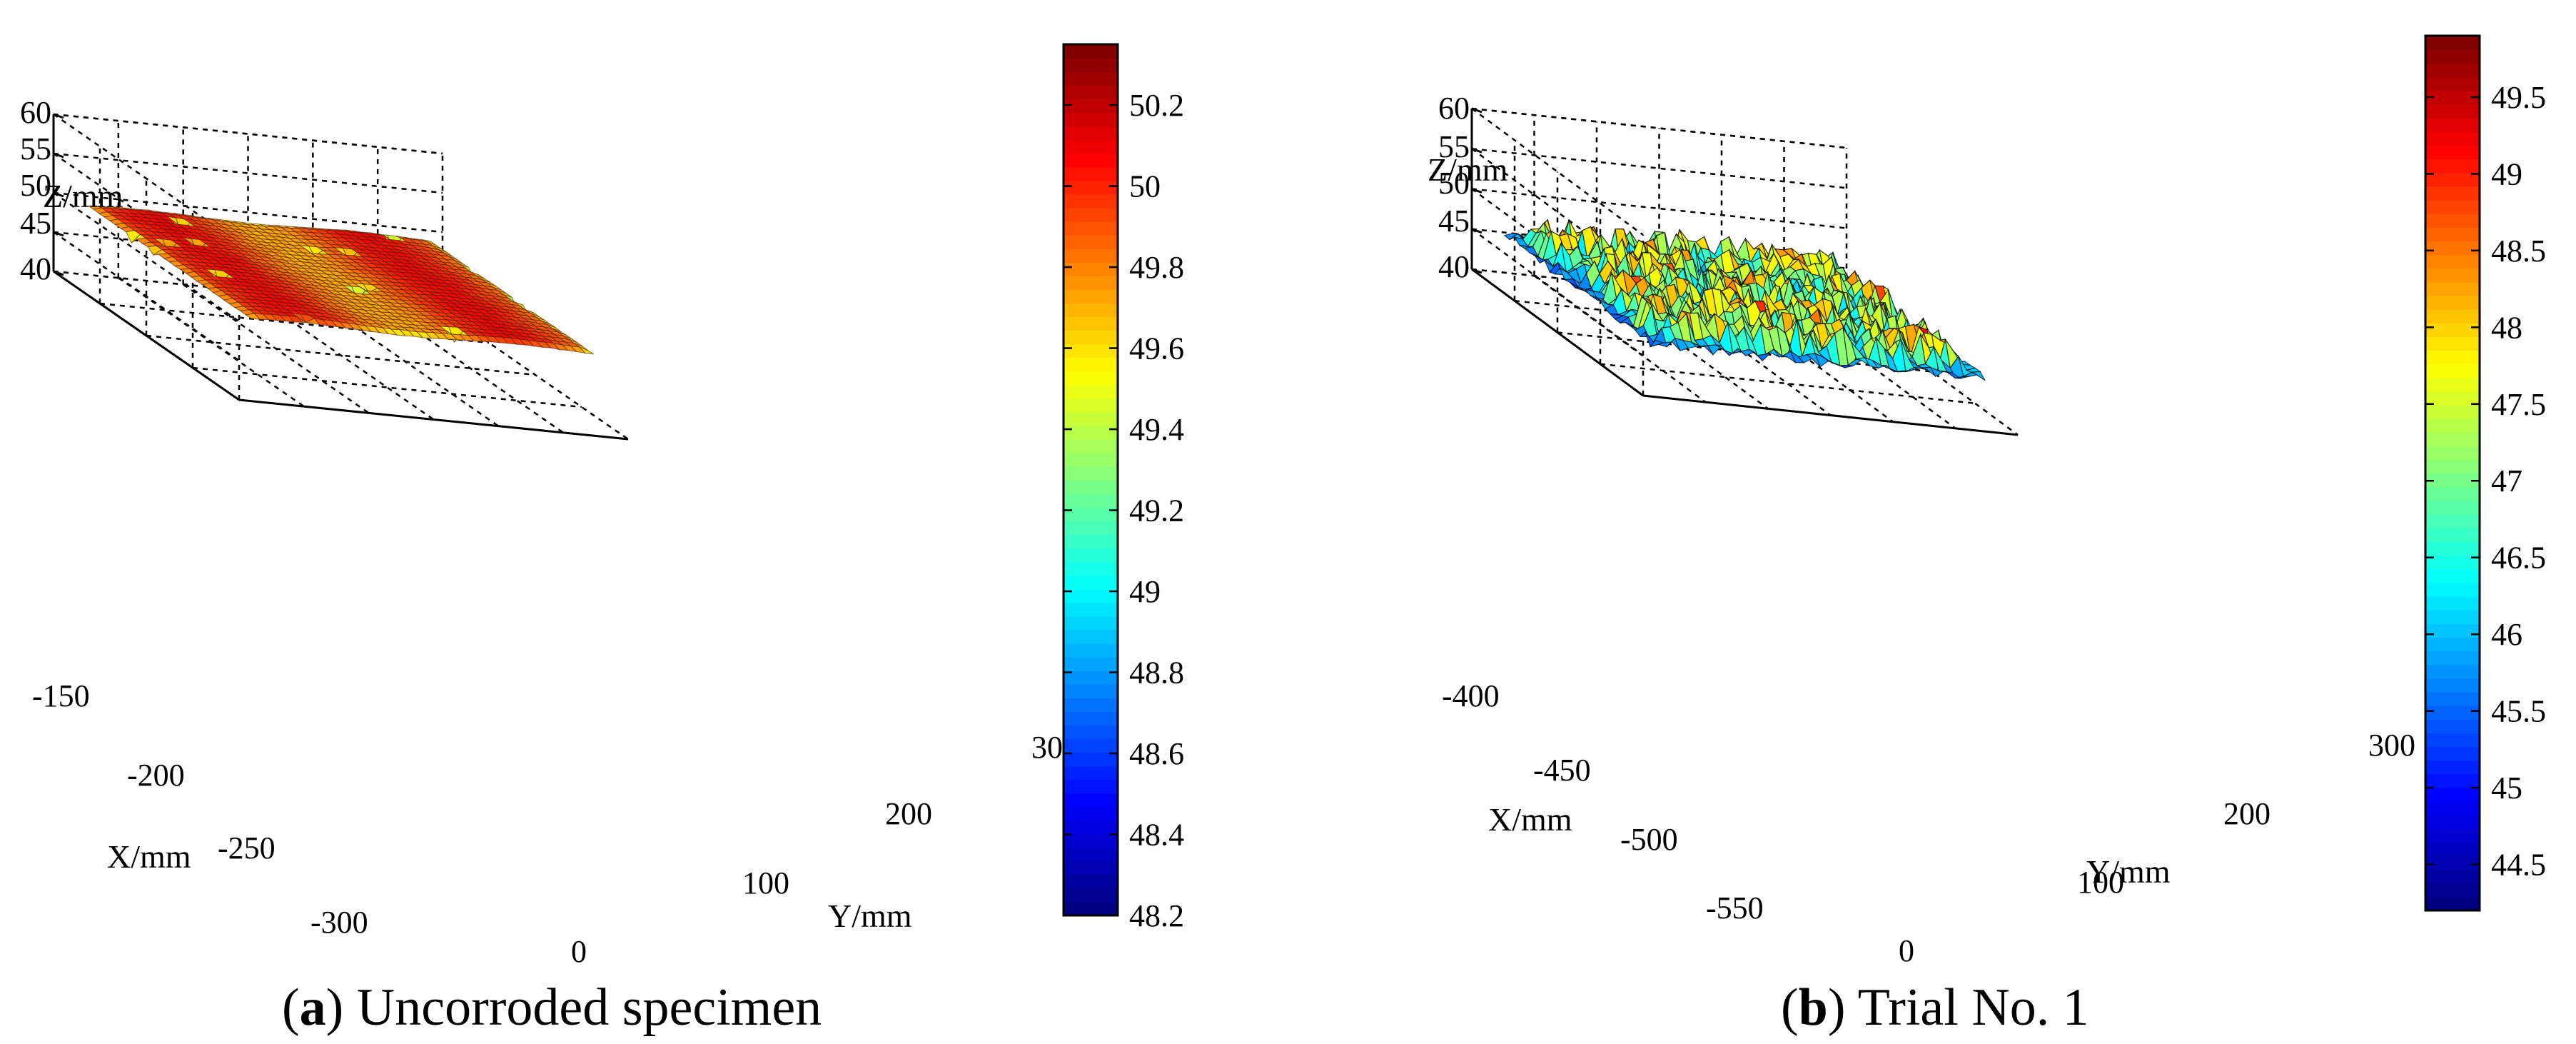  What do you see at coordinates (1454, 146) in the screenshot?
I see `b-z-tick-label: 55` at bounding box center [1454, 146].